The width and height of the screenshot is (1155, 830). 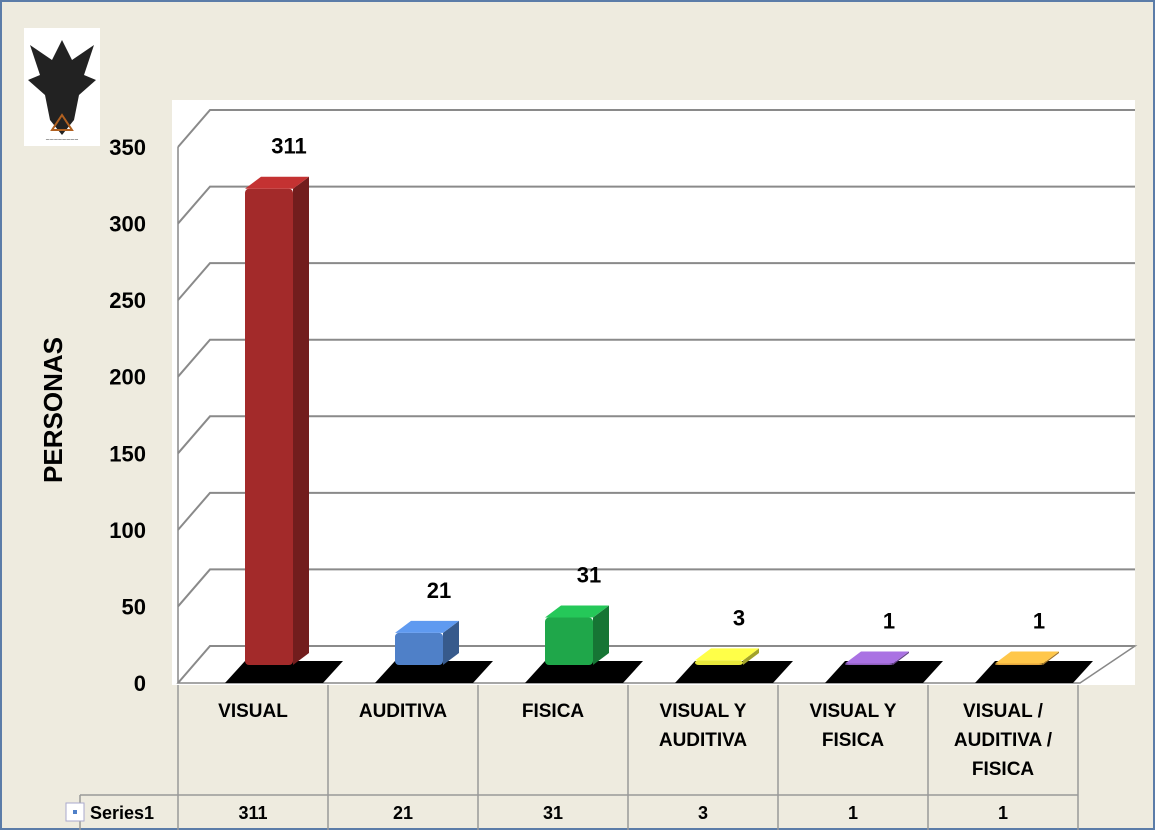 What do you see at coordinates (553, 711) in the screenshot?
I see `x-tick-label: FISICA` at bounding box center [553, 711].